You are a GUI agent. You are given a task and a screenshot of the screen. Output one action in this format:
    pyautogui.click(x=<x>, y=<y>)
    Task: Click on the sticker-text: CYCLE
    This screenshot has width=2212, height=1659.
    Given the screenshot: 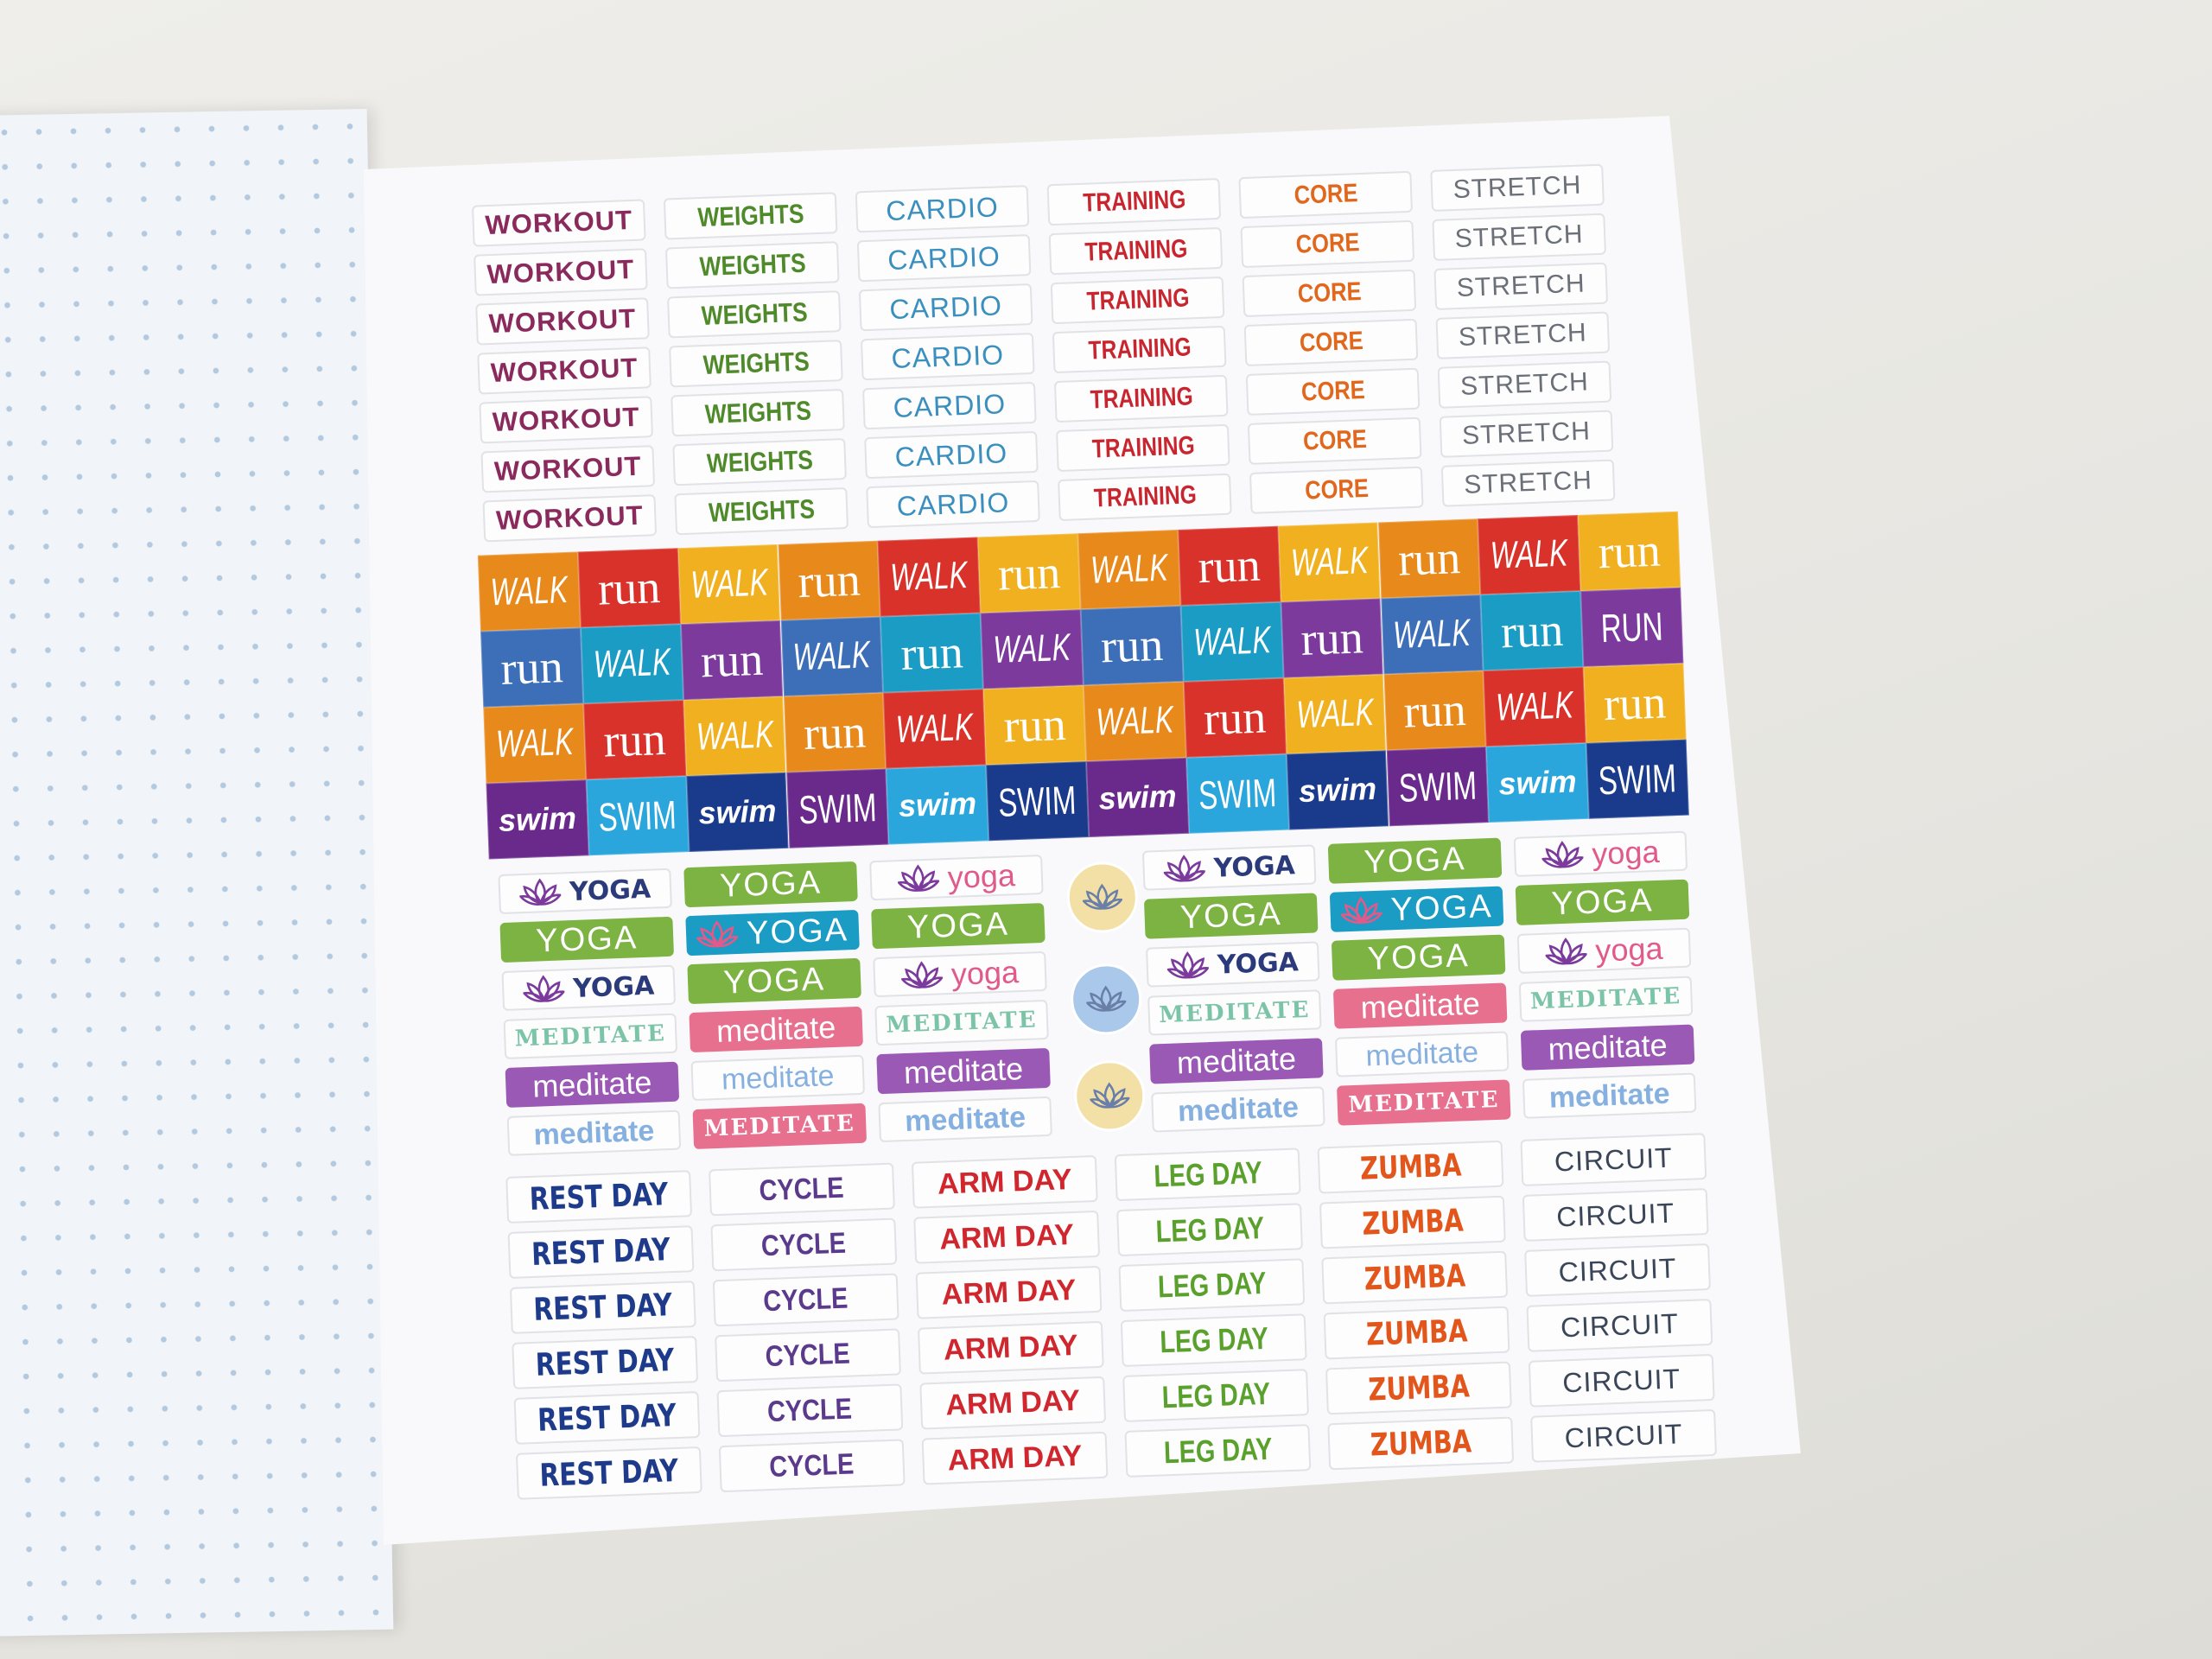 What is the action you would take?
    pyautogui.click(x=803, y=1244)
    